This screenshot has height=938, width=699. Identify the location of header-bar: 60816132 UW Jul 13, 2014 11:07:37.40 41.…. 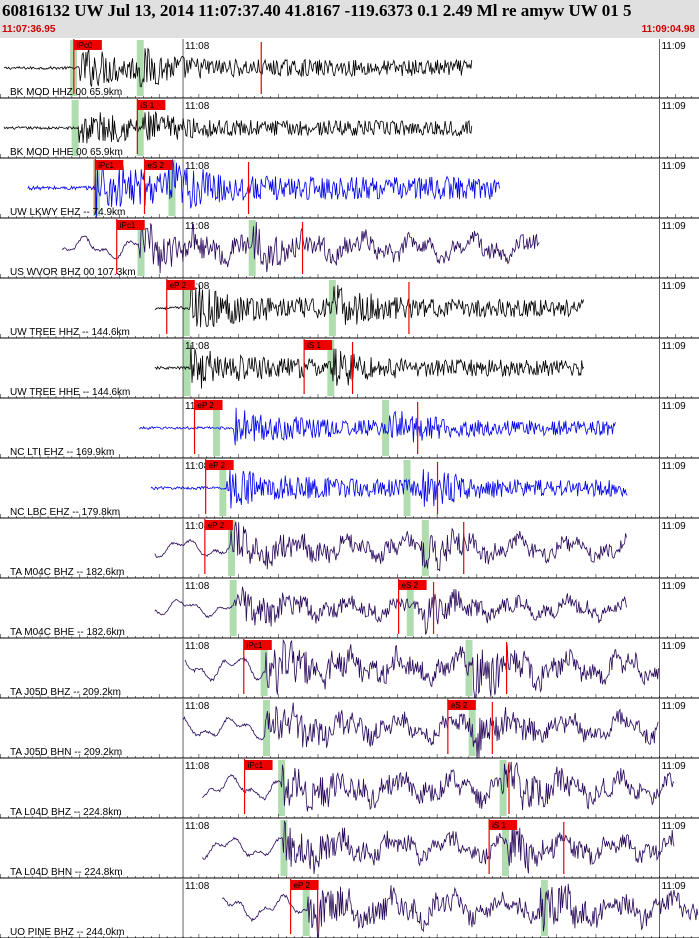
(349, 19).